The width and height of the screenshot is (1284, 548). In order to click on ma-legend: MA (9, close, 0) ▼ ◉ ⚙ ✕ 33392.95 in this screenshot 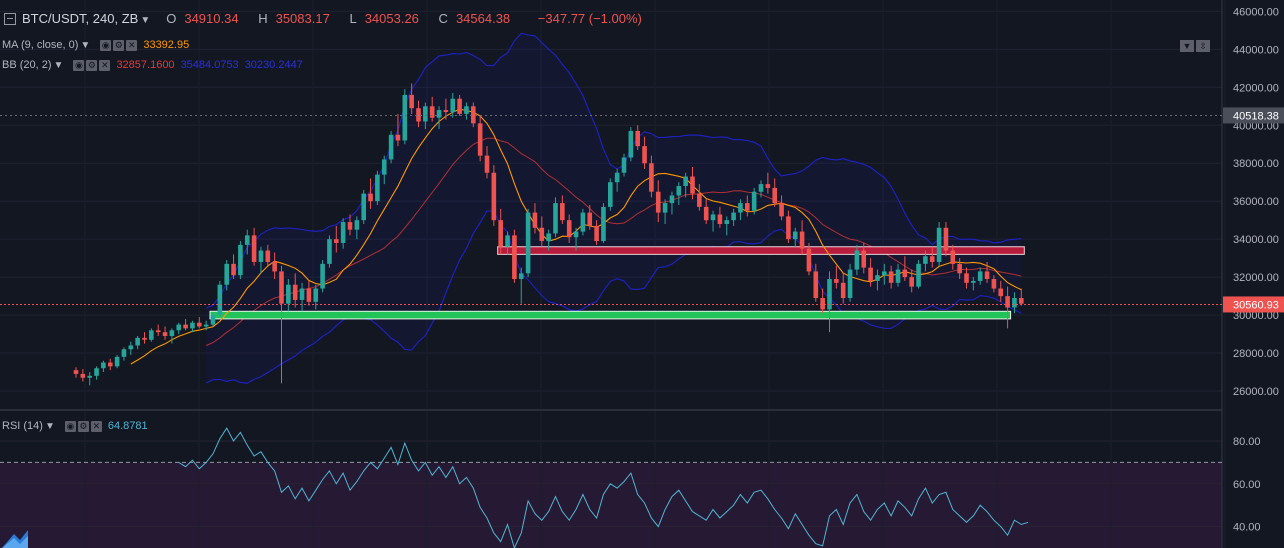, I will do `click(94, 45)`.